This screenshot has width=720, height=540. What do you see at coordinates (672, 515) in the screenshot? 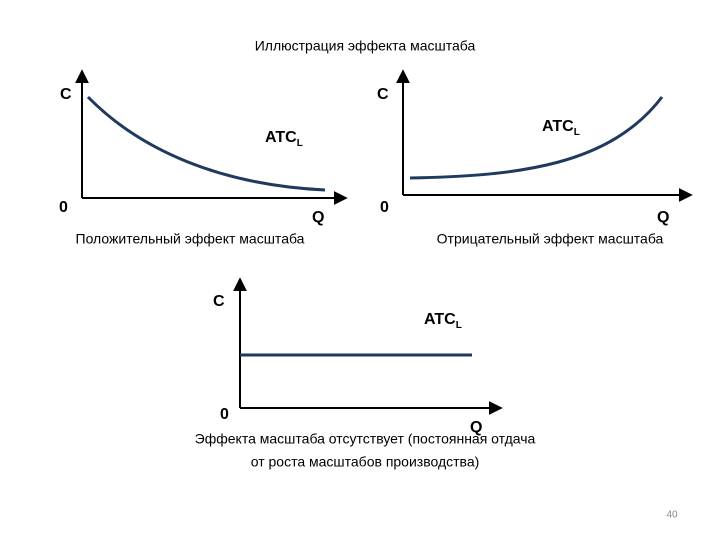
I see `page-number: 40` at bounding box center [672, 515].